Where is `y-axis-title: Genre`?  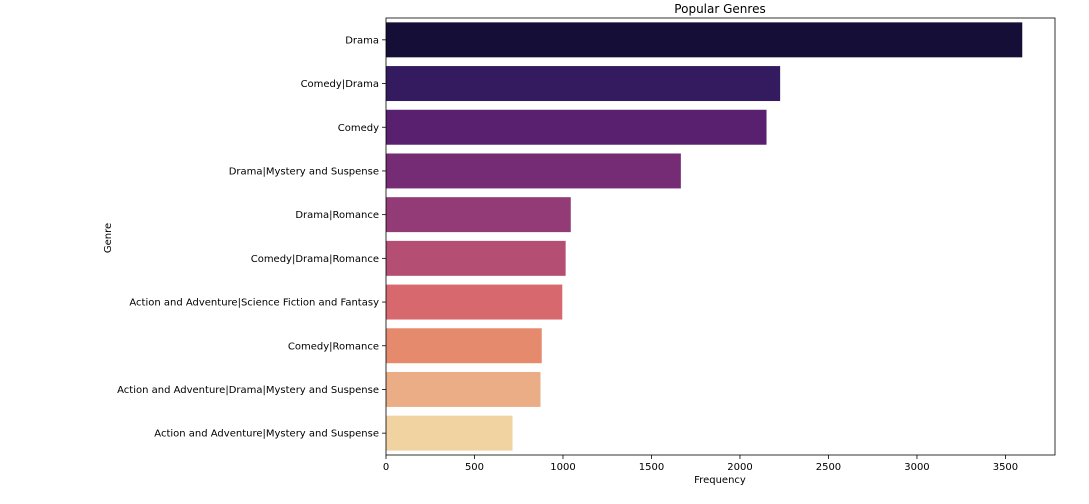
y-axis-title: Genre is located at coordinates (108, 238).